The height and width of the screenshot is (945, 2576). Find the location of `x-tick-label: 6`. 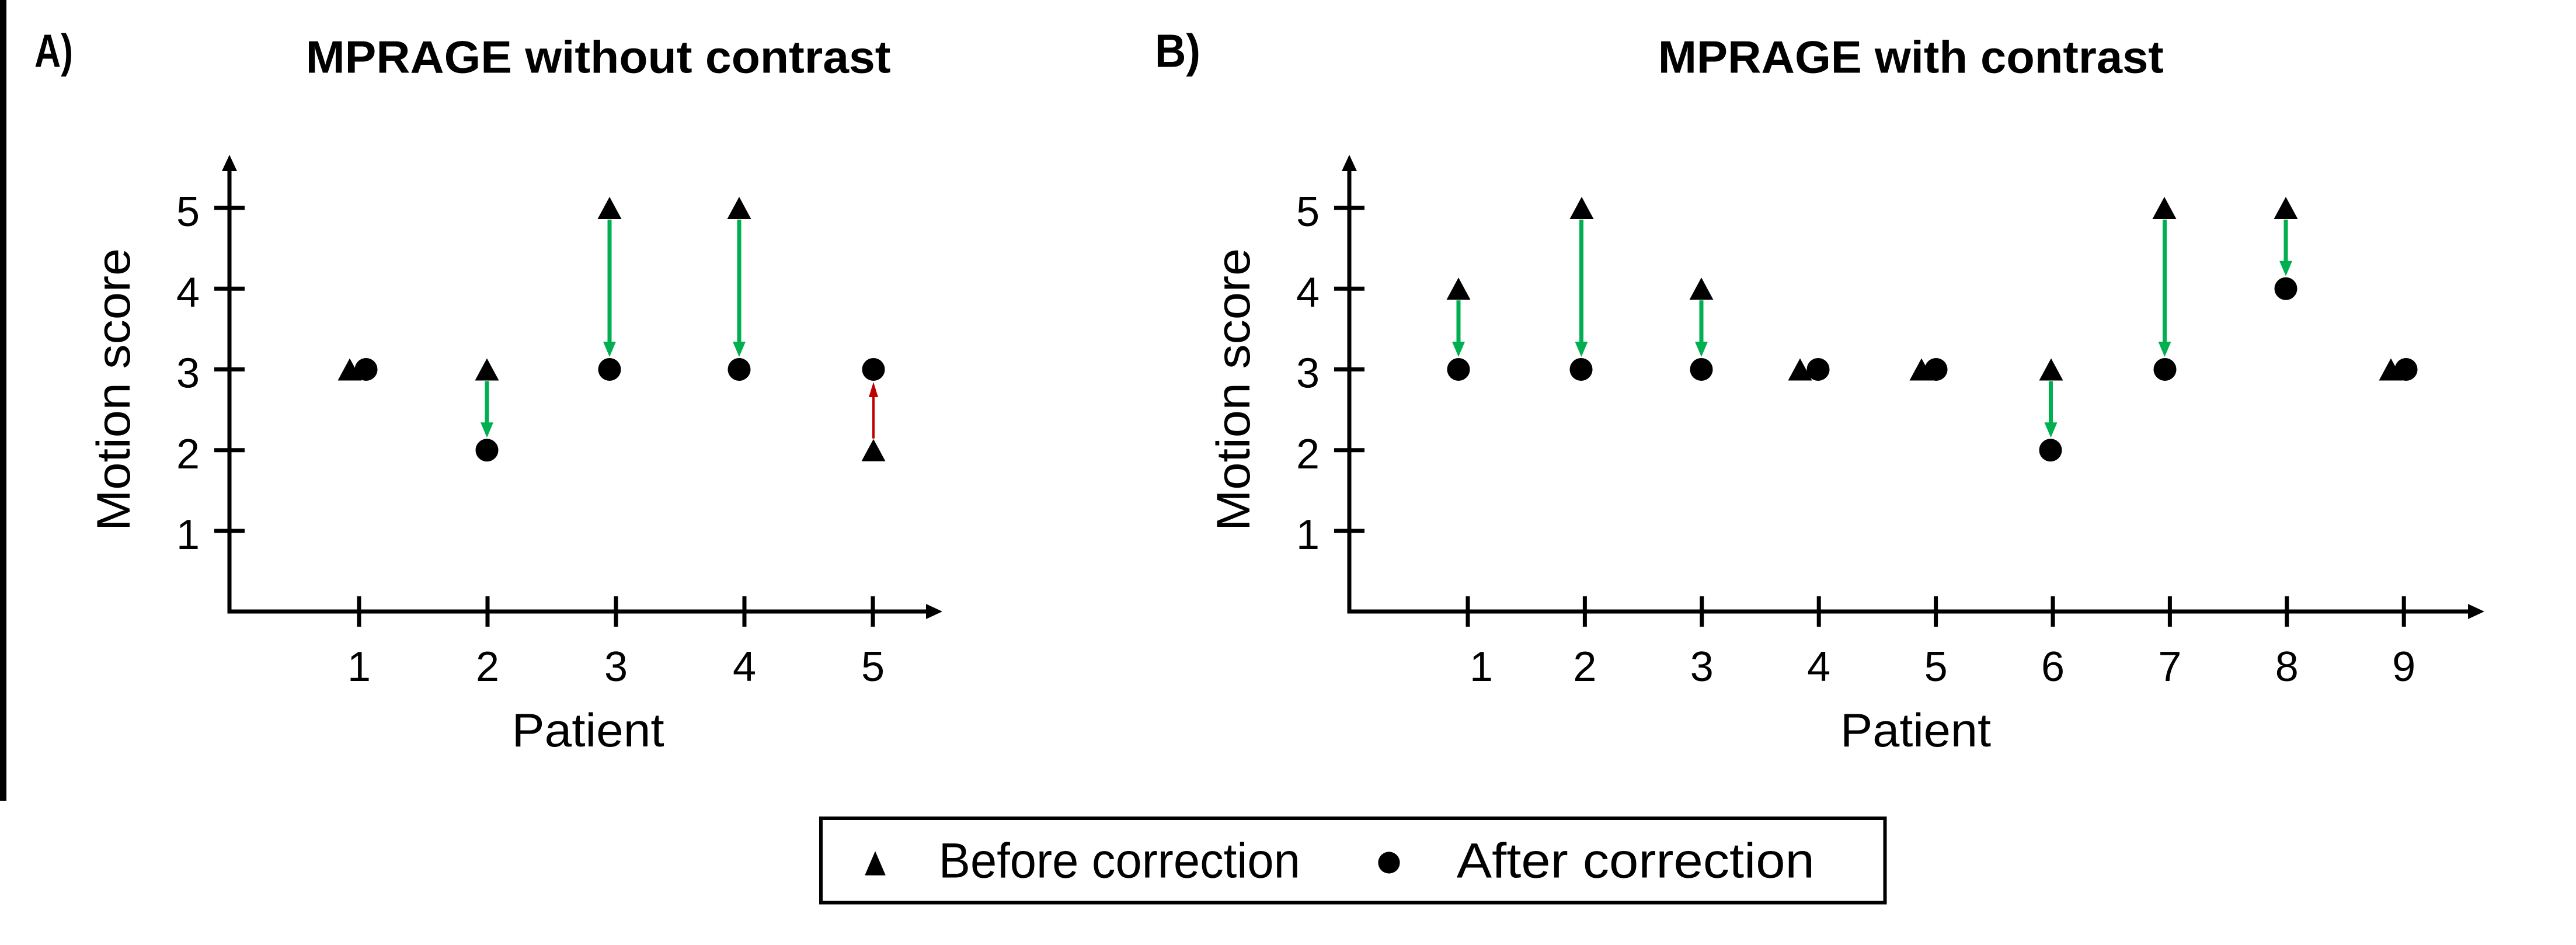

x-tick-label: 6 is located at coordinates (2053, 667).